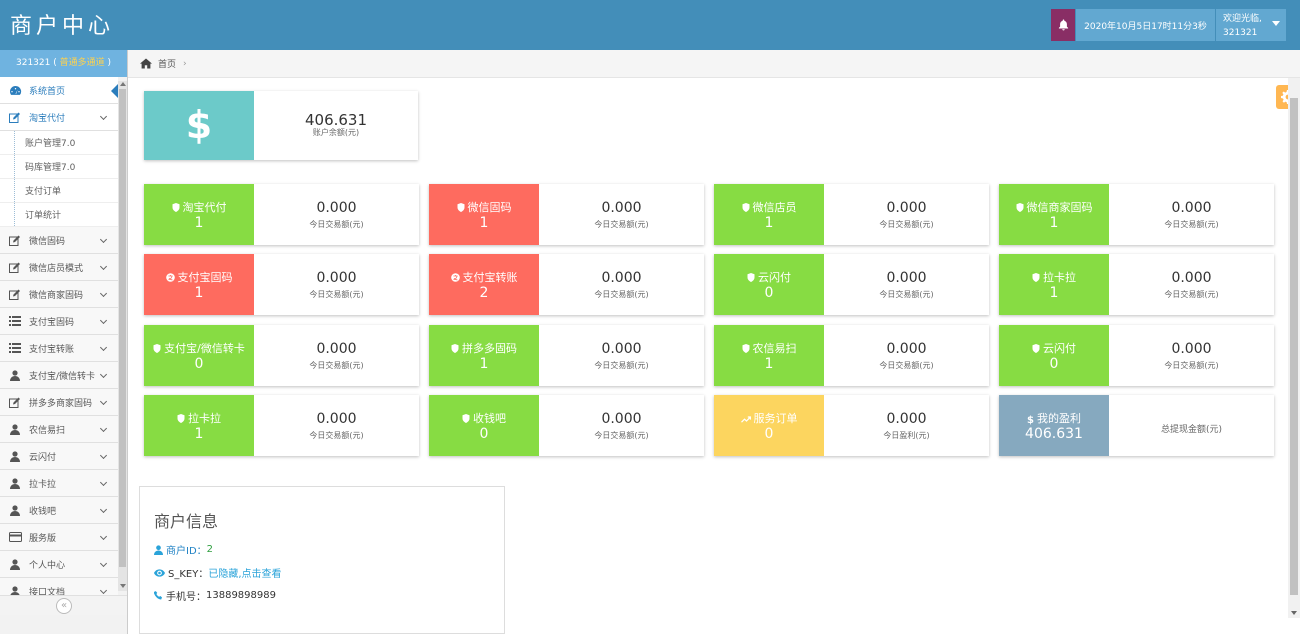  Describe the element at coordinates (1191, 425) in the screenshot. I see `stat-card-body: 总提现金额(元)` at that location.